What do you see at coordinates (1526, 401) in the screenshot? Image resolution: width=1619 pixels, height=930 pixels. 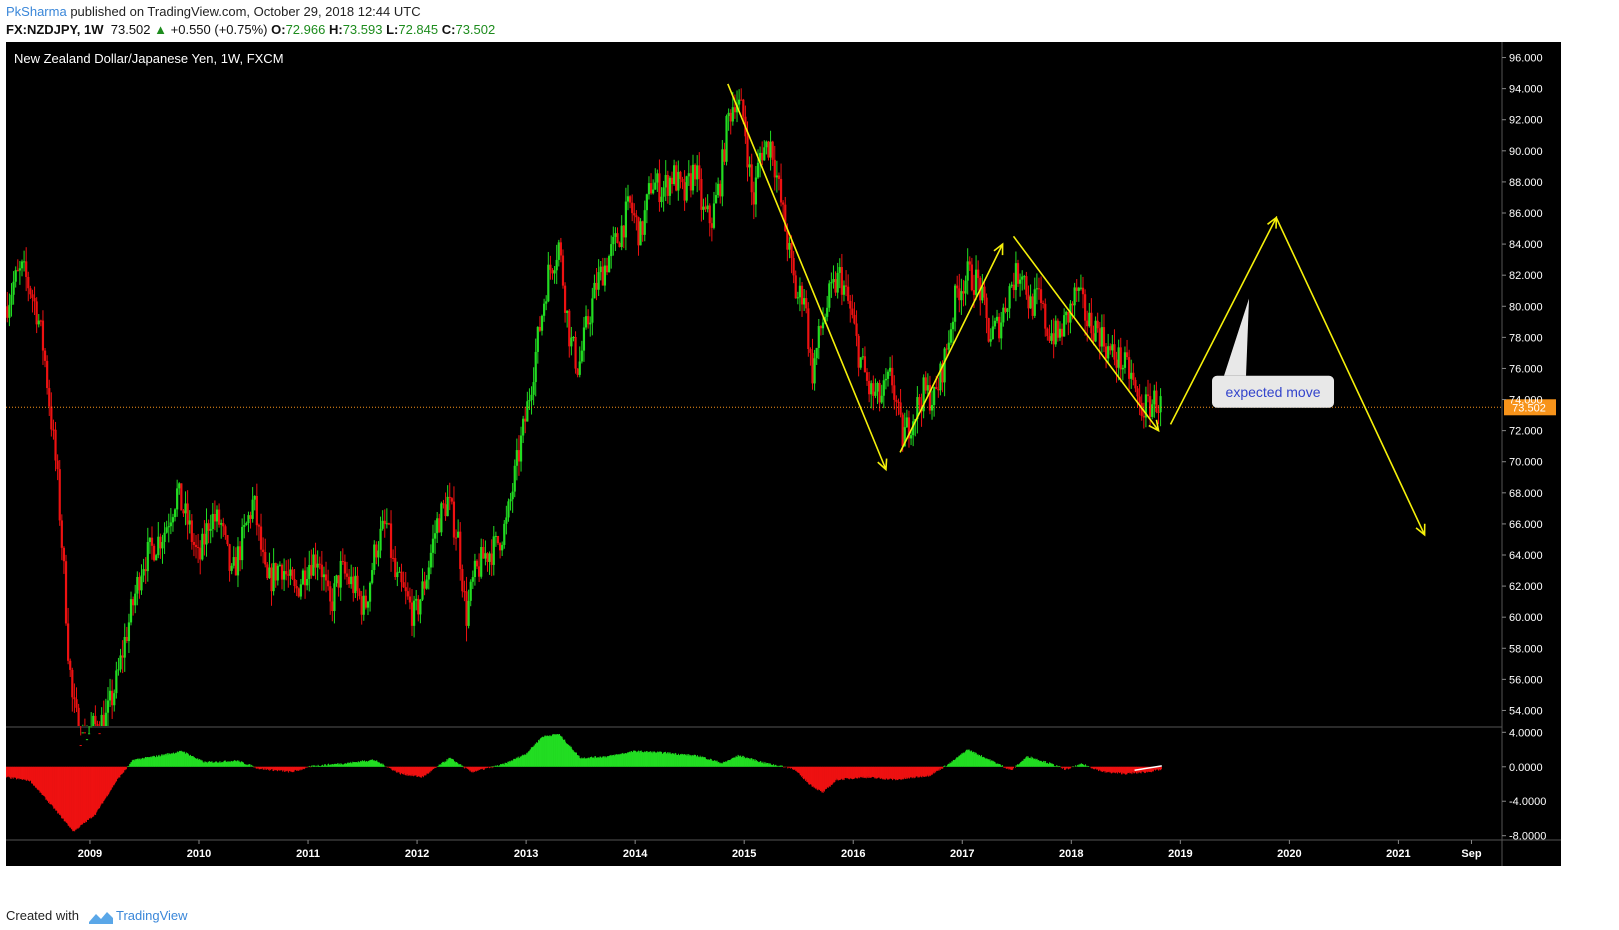 I see `price-tick-label-11: 74.000` at bounding box center [1526, 401].